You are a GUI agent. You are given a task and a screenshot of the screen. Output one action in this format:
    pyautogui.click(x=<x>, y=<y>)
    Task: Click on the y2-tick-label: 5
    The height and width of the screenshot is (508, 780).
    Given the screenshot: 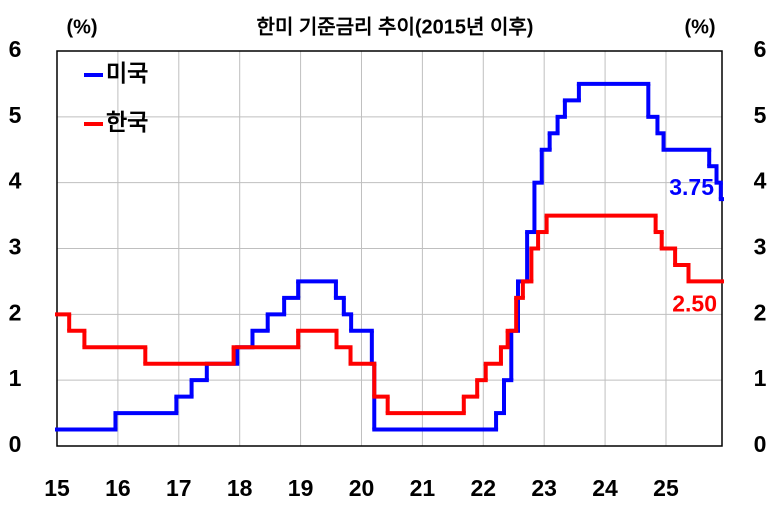 What is the action you would take?
    pyautogui.click(x=760, y=115)
    